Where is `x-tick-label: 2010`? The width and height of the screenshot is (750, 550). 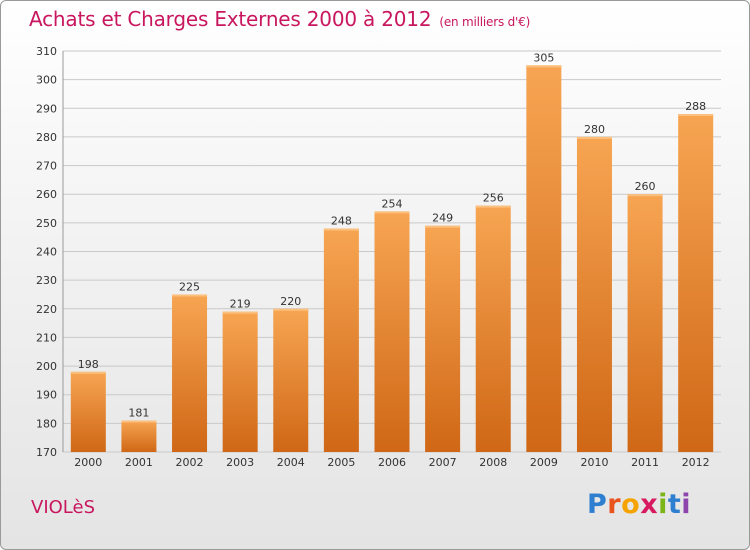
x-tick-label: 2010 is located at coordinates (594, 462).